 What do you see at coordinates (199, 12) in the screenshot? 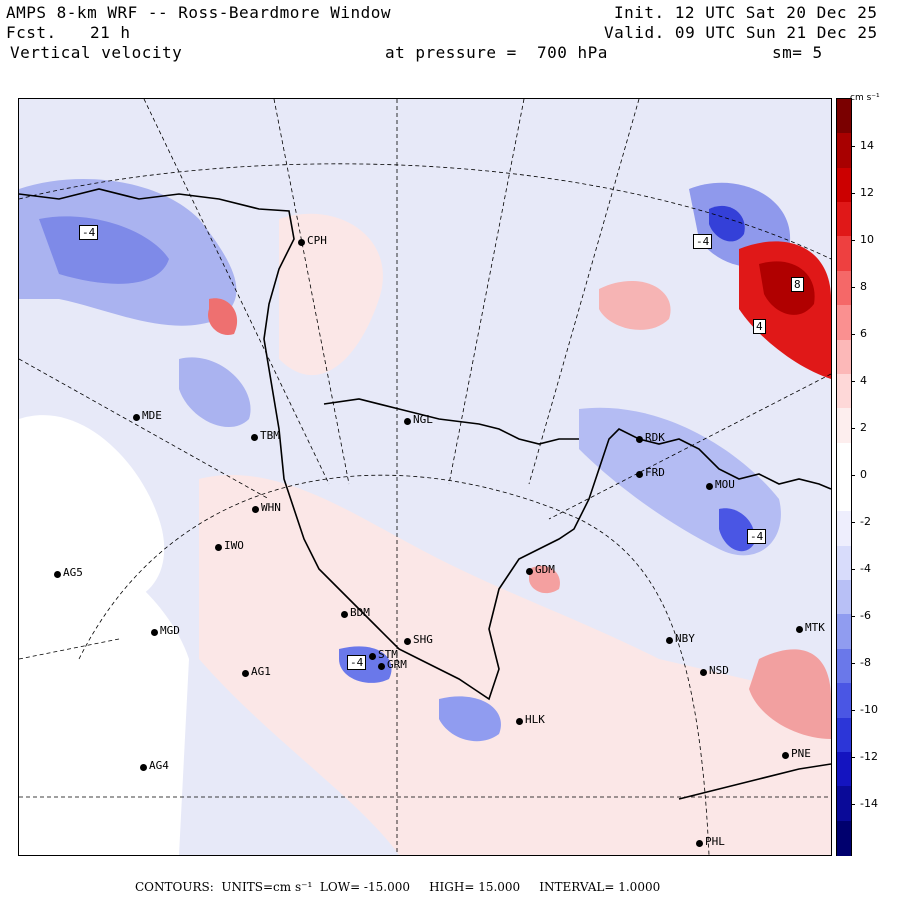
I see `model-title: AMPS 8-km WRF -- Ross-Beardmore Window` at bounding box center [199, 12].